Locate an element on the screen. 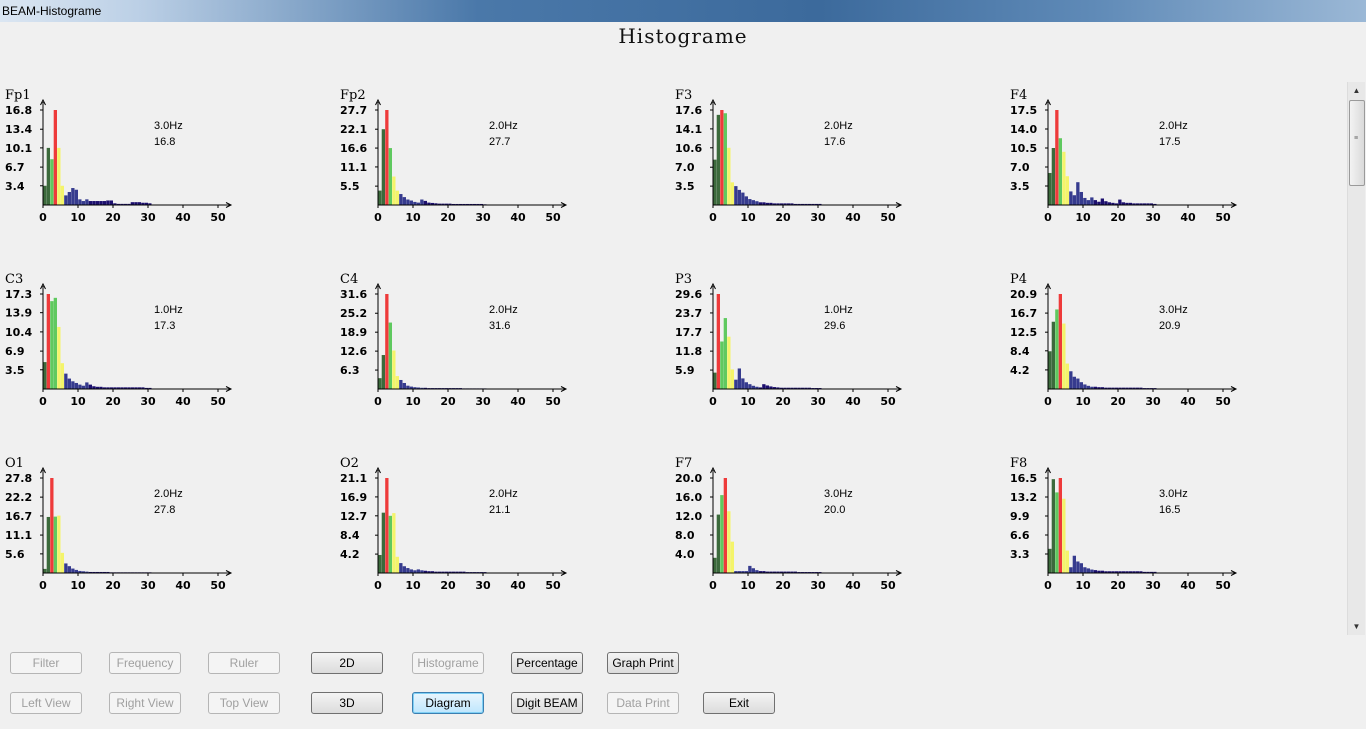 This screenshot has height=729, width=1366. graph-print-button: Graph Print is located at coordinates (643, 663).